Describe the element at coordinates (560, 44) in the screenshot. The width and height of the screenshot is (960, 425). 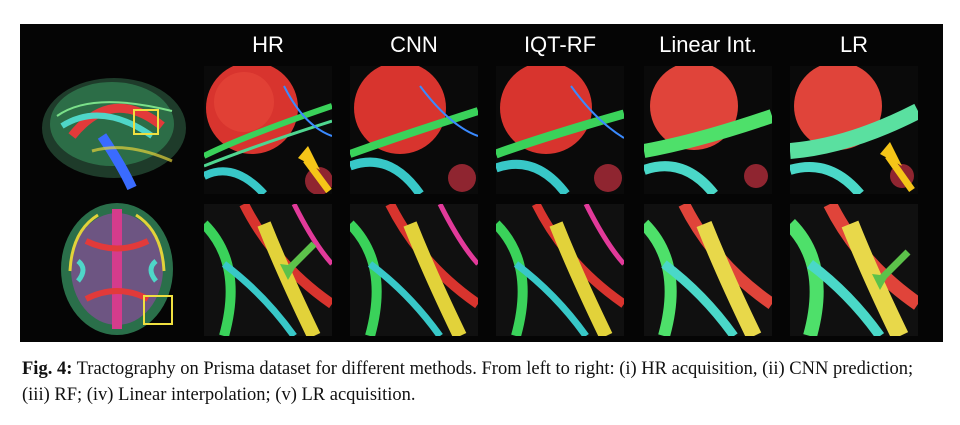
I see `column-header-iqt-rf: IQT-RF` at that location.